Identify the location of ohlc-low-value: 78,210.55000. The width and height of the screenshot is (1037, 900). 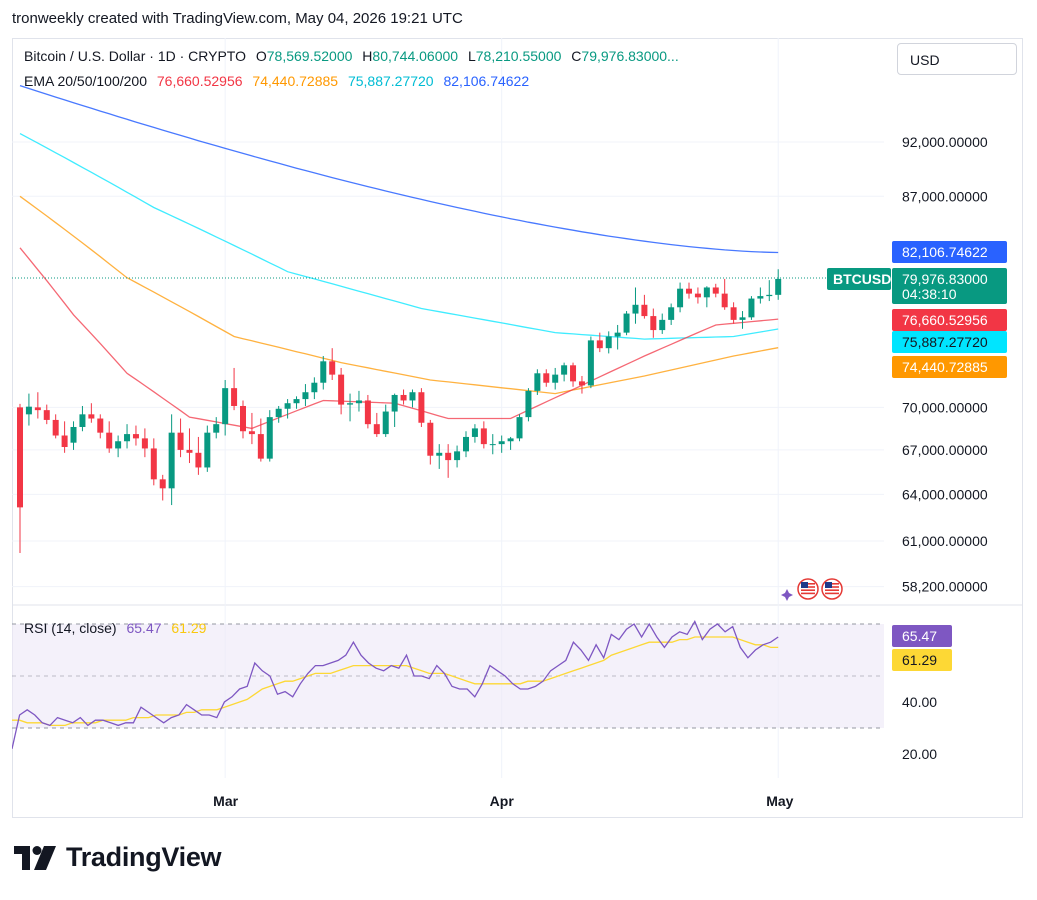
(518, 56).